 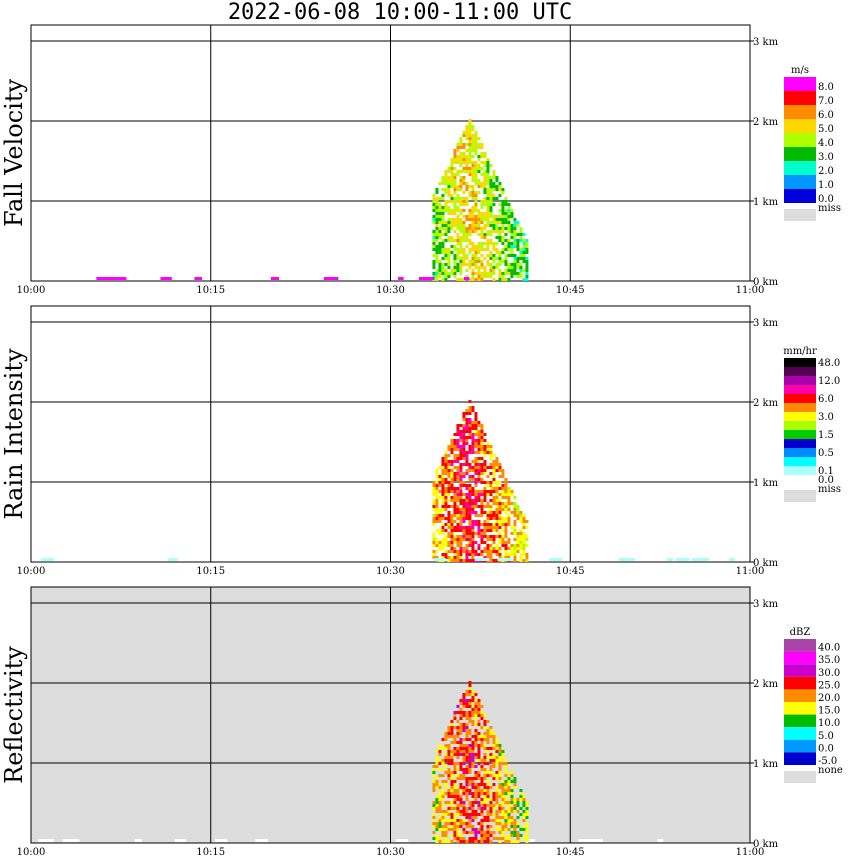 What do you see at coordinates (800, 416) in the screenshot?
I see `legend-swatch` at bounding box center [800, 416].